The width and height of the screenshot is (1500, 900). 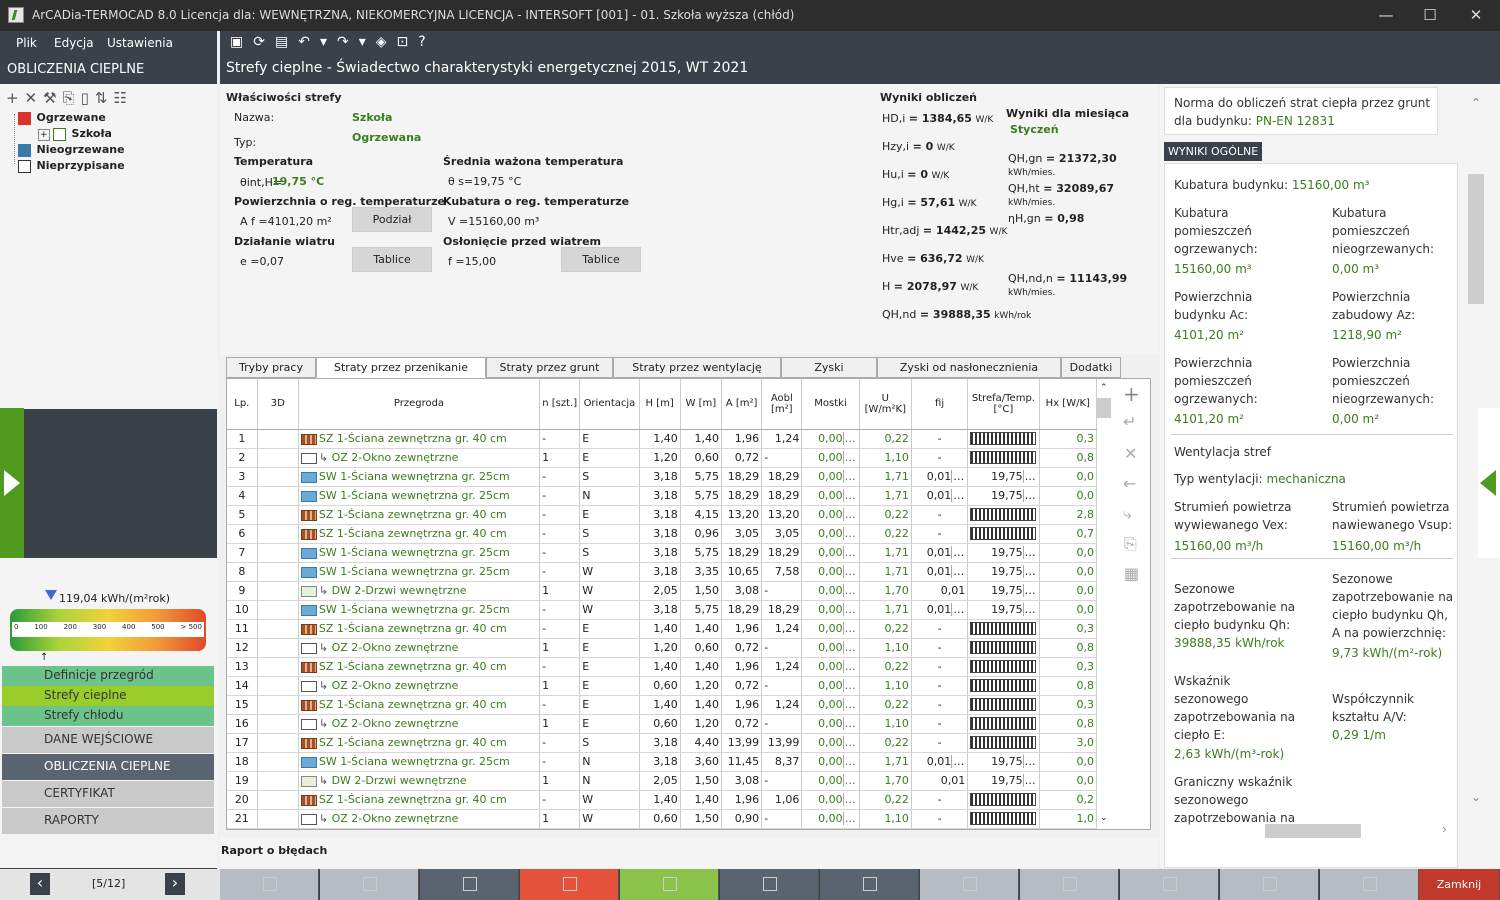 What do you see at coordinates (328, 42) in the screenshot?
I see `undo-dropdown-icon: ▾` at bounding box center [328, 42].